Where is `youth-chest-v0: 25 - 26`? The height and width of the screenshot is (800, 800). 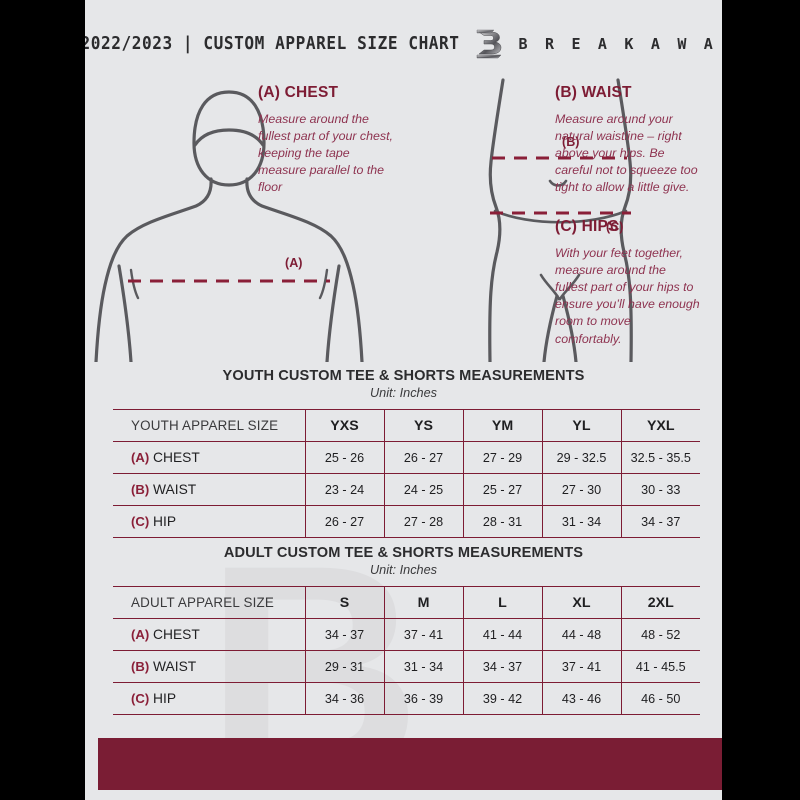 youth-chest-v0: 25 - 26 is located at coordinates (345, 457).